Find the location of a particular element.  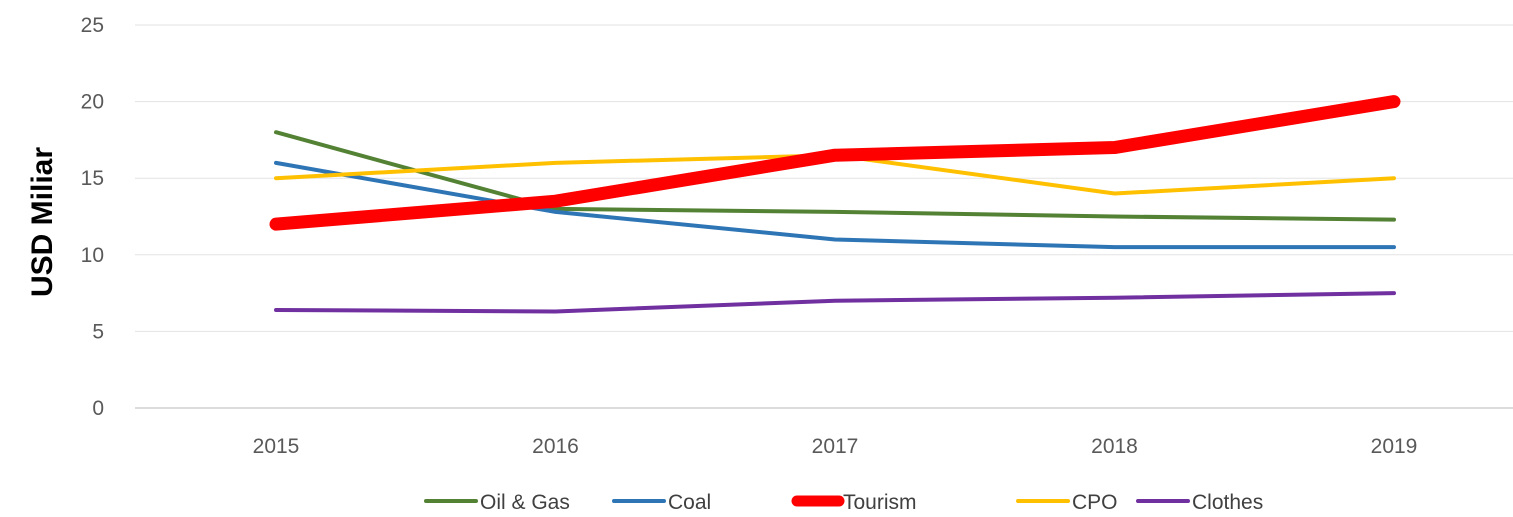

legend-label-tourism: Tourism is located at coordinates (880, 502).